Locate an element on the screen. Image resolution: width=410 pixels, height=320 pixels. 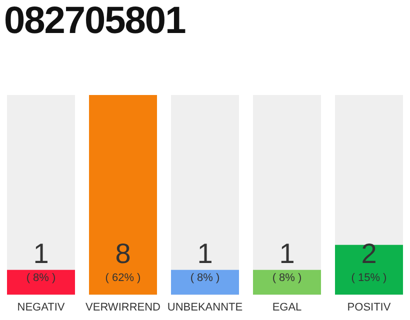
chart-title: 082705801 is located at coordinates (95, 21).